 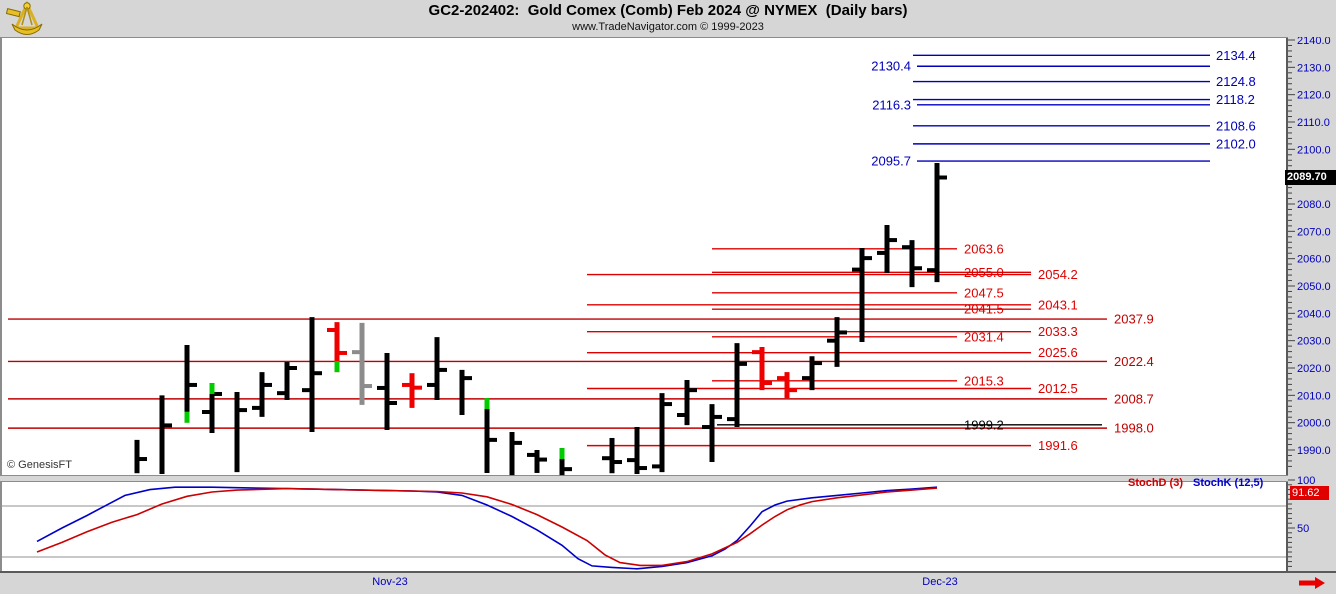 I want to click on right-arrow-icon, so click(x=1312, y=583).